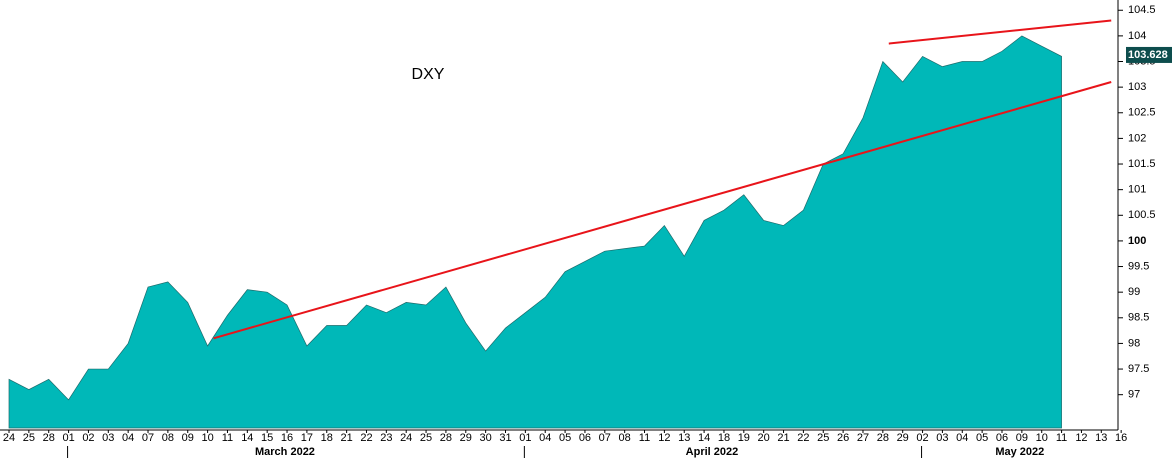 Image resolution: width=1172 pixels, height=462 pixels. Describe the element at coordinates (1142, 10) in the screenshot. I see `y-tick-label: 104.5` at that location.